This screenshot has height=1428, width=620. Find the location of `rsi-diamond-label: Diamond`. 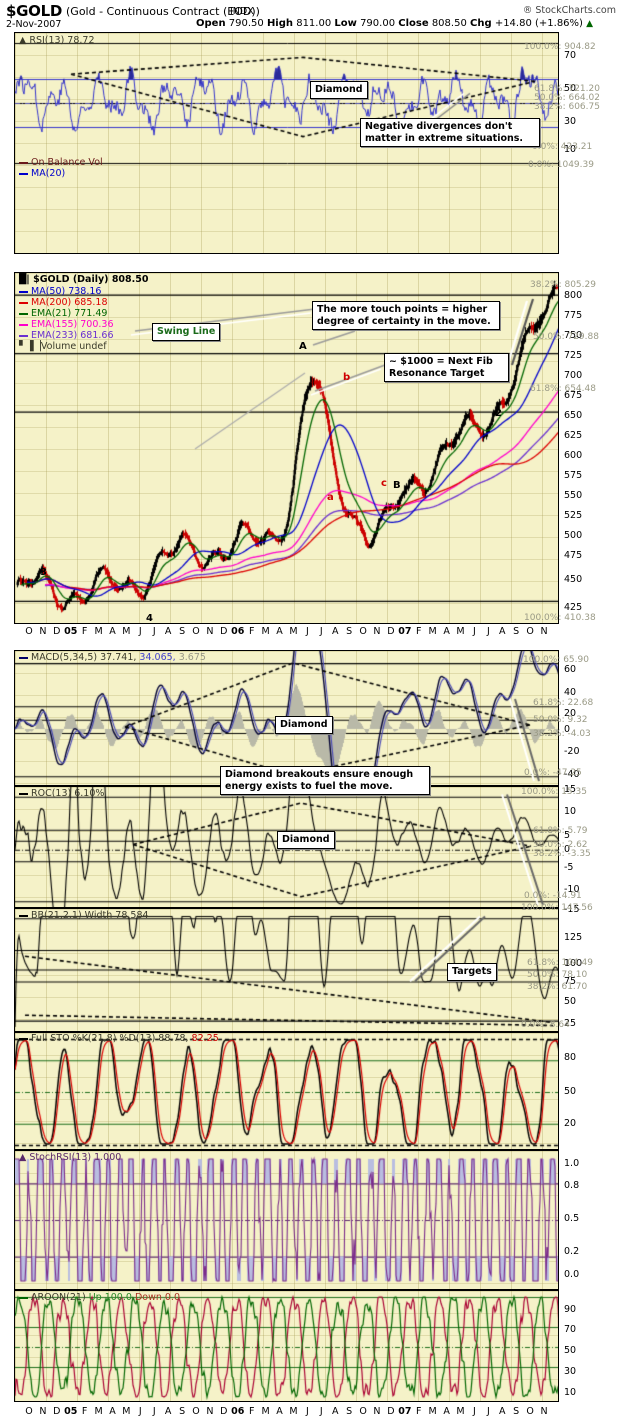

rsi-diamond-label: Diamond is located at coordinates (339, 90).